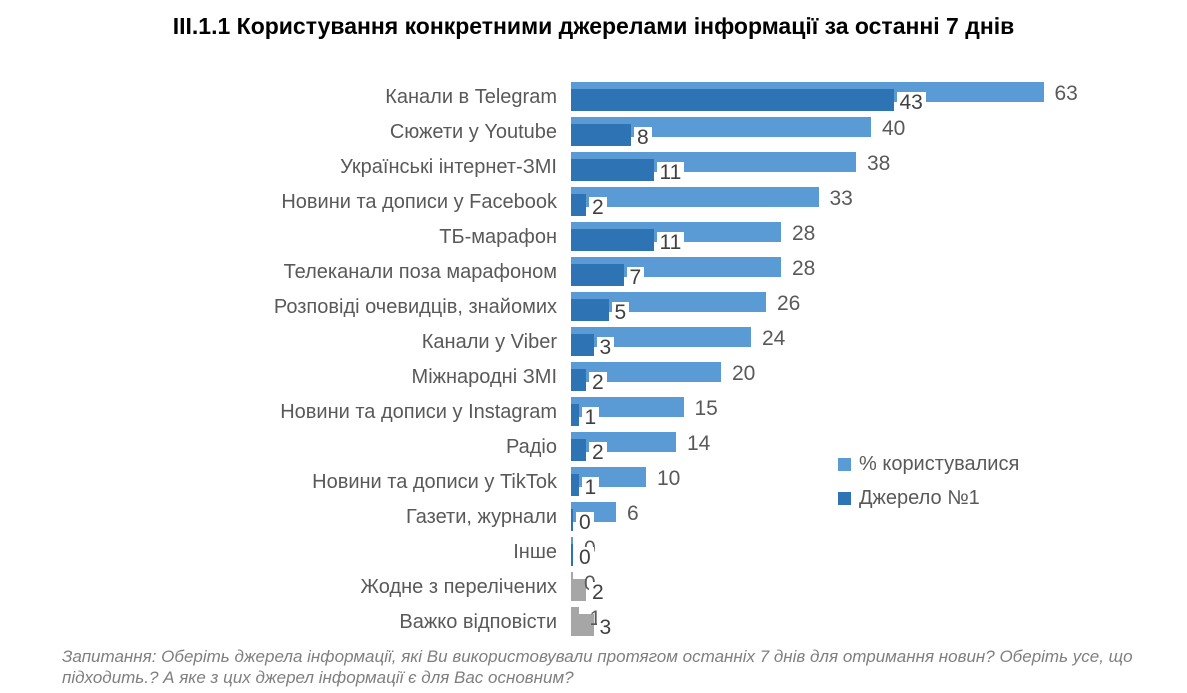 This screenshot has width=1187, height=693. What do you see at coordinates (871, 413) in the screenshot?
I see `plot-area: 15 1` at bounding box center [871, 413].